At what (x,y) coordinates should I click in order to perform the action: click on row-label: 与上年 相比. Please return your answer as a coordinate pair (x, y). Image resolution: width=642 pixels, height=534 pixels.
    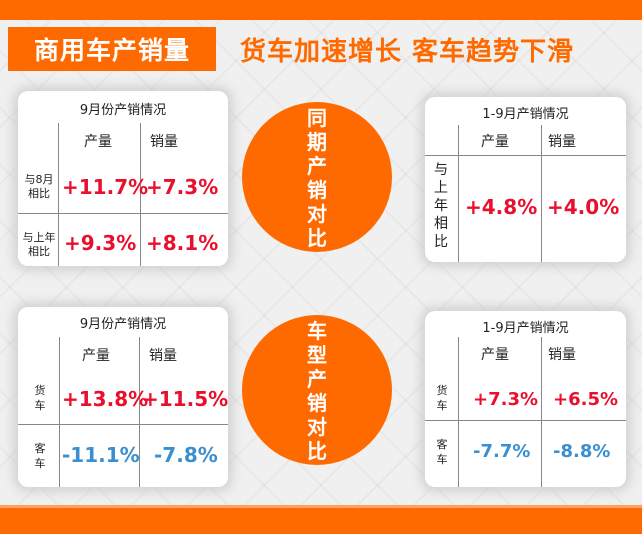
    Looking at the image, I should click on (39, 245).